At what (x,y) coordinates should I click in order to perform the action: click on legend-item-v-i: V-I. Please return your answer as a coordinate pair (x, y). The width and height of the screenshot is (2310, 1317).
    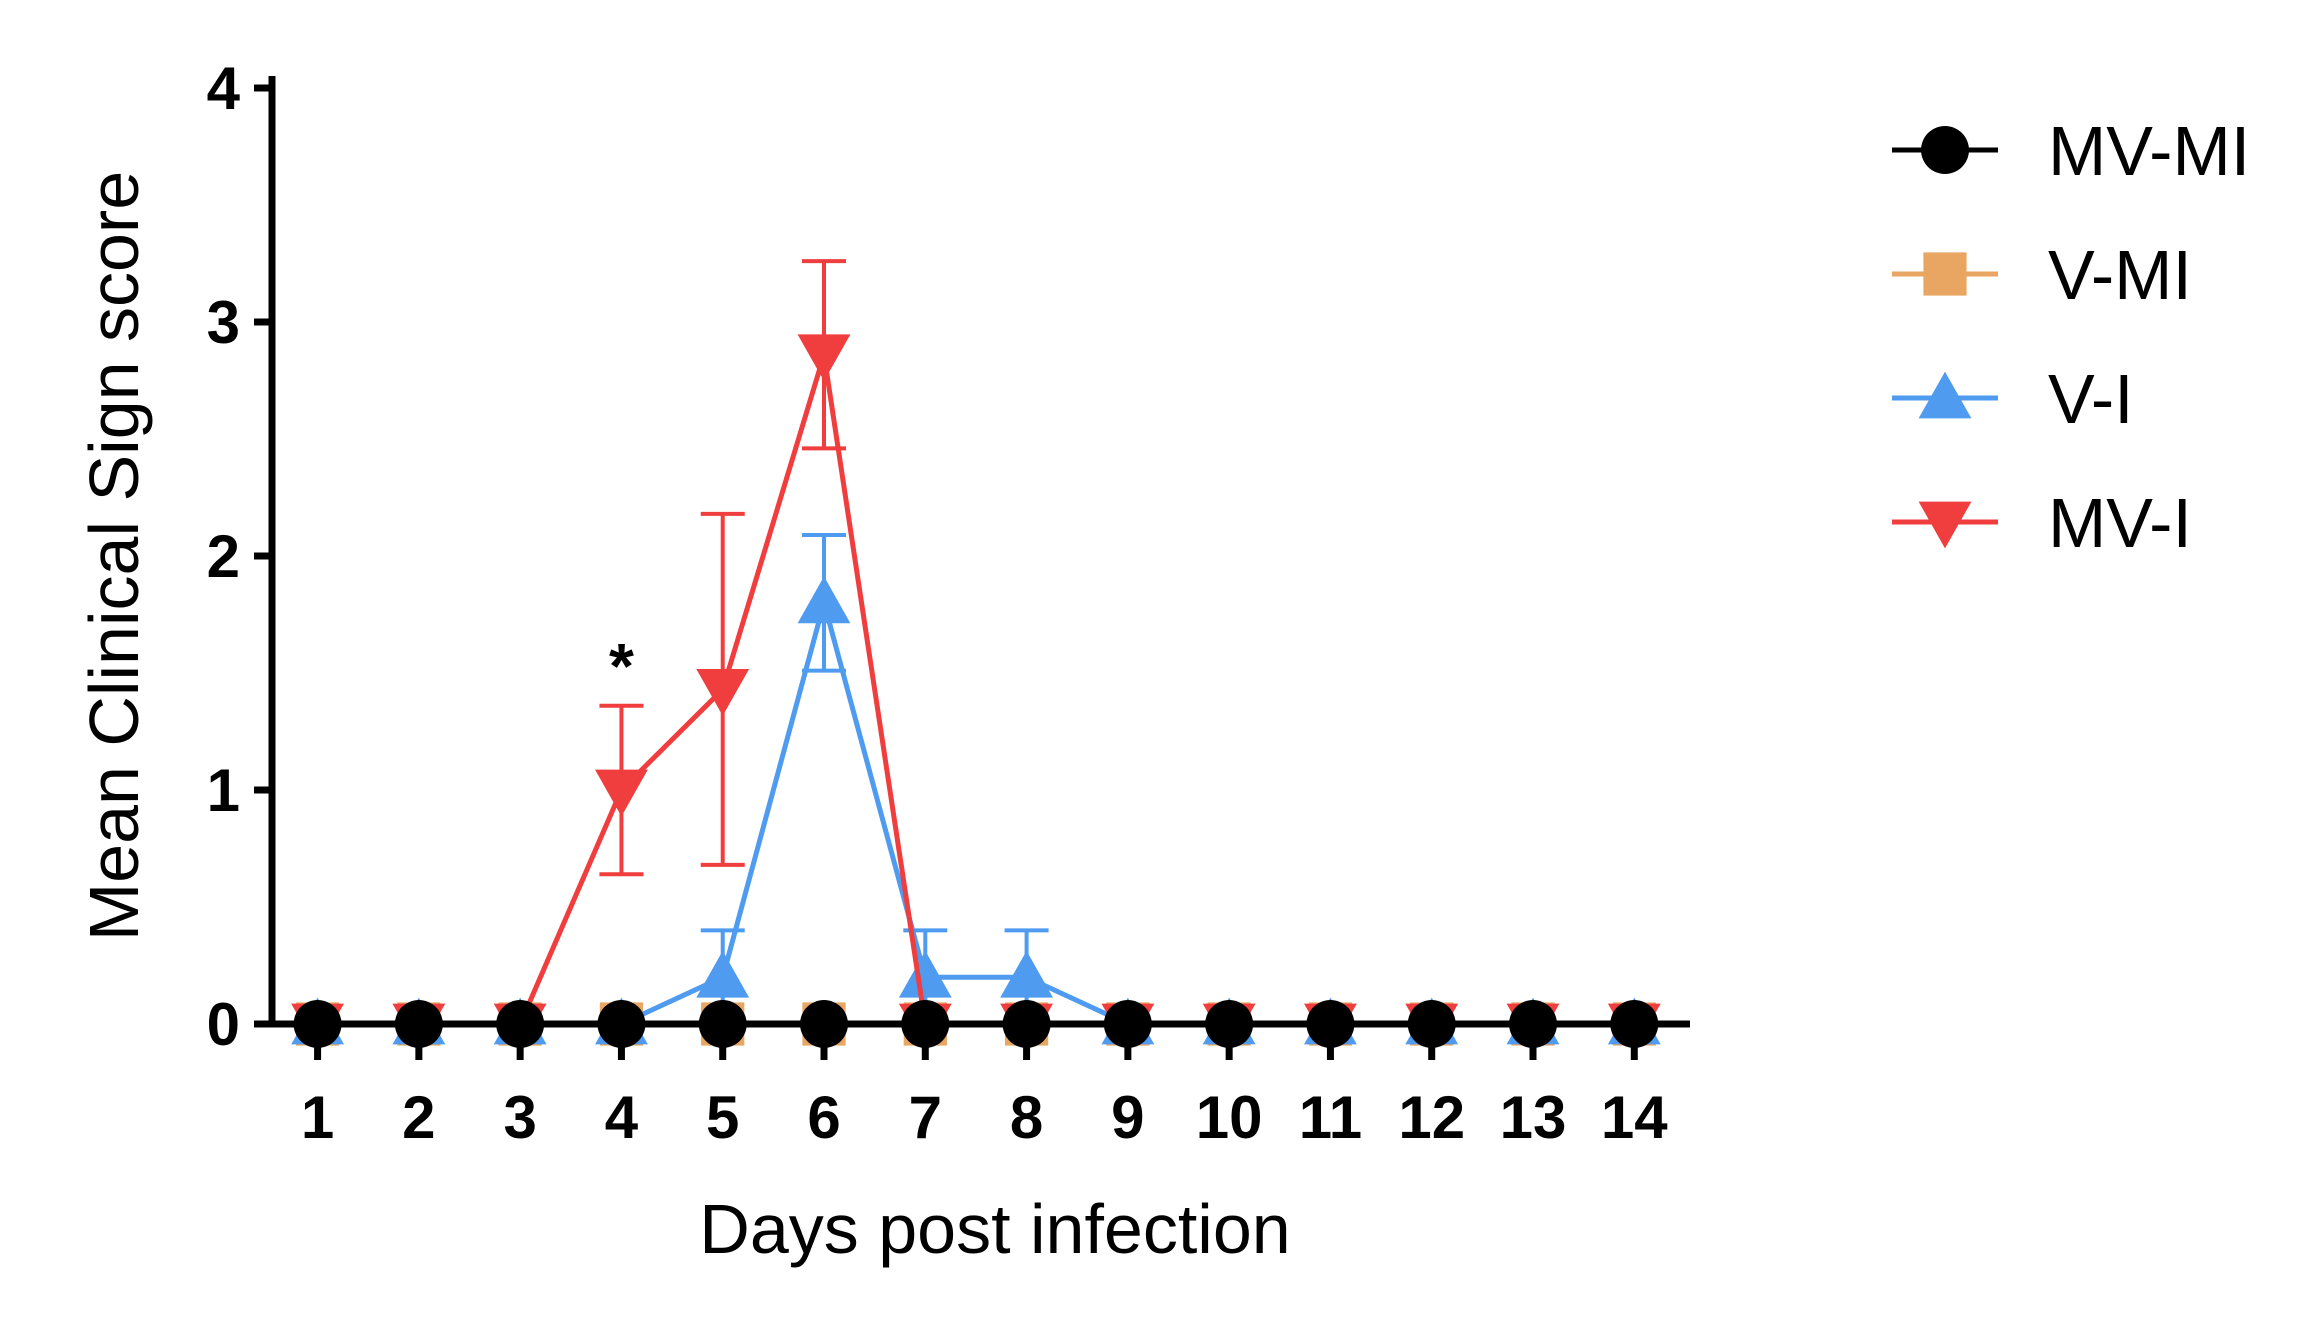
    Looking at the image, I should click on (2013, 399).